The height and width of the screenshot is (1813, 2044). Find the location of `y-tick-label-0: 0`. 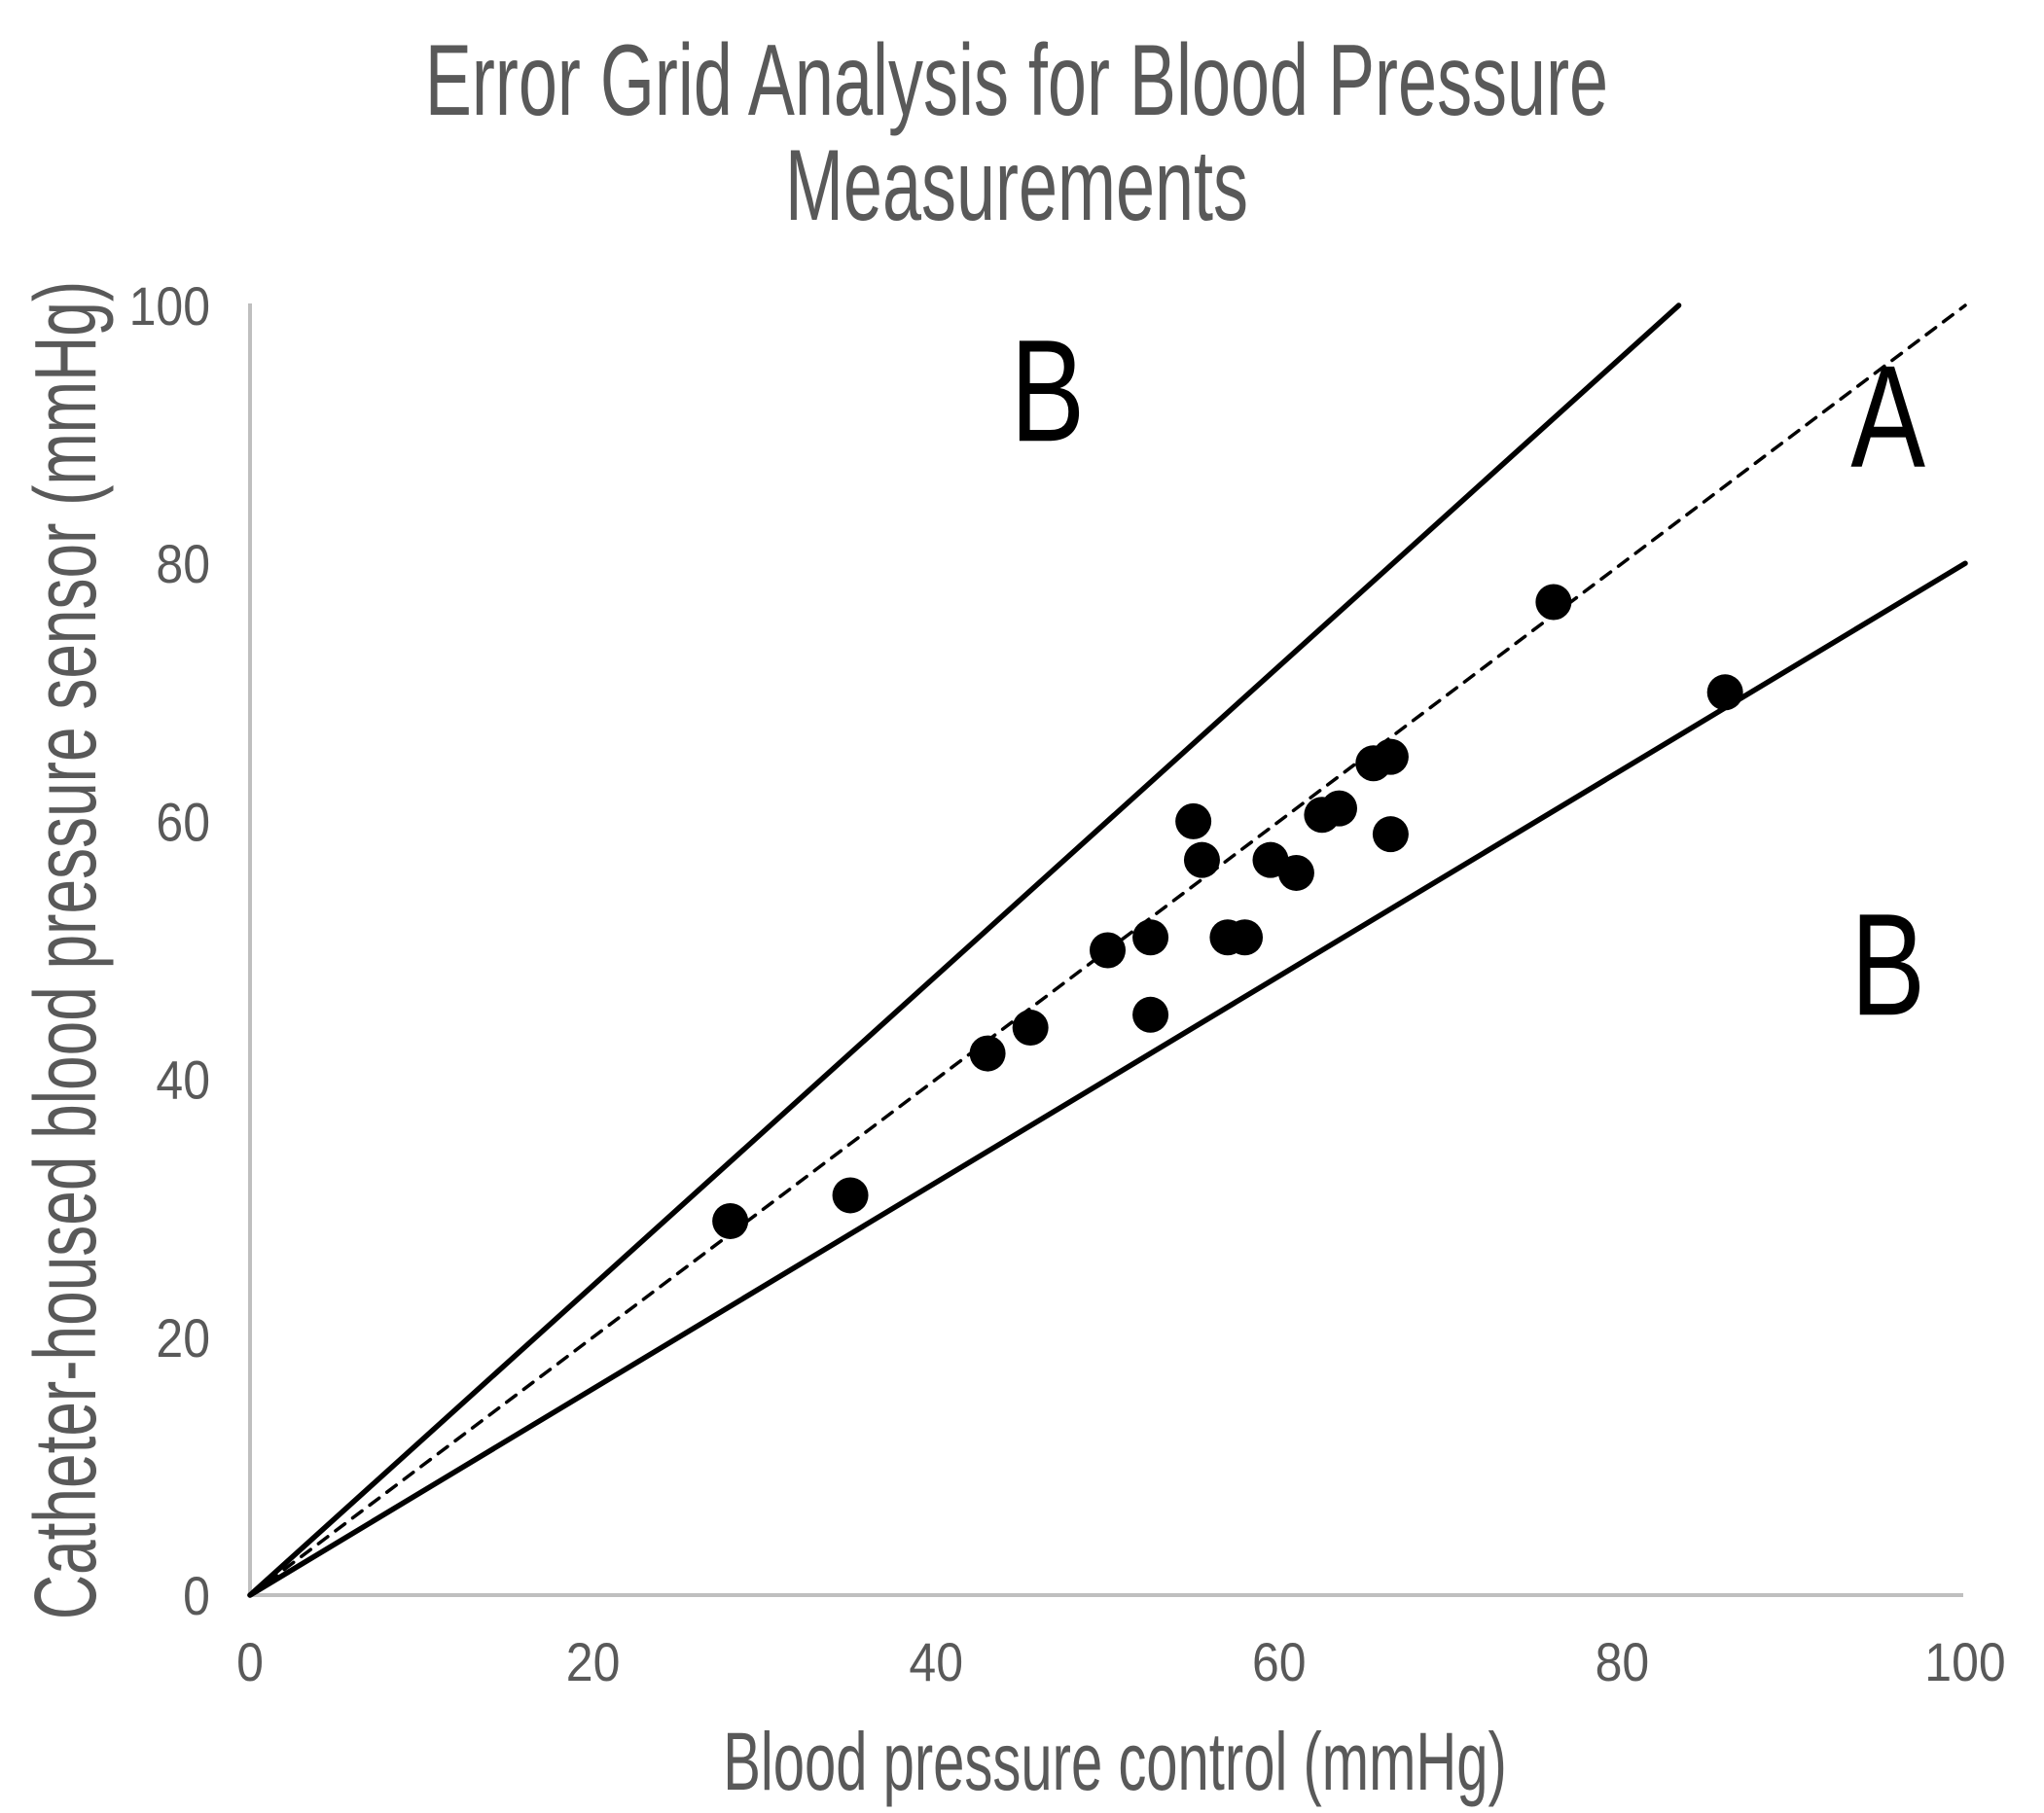

y-tick-label-0: 0 is located at coordinates (196, 1596).